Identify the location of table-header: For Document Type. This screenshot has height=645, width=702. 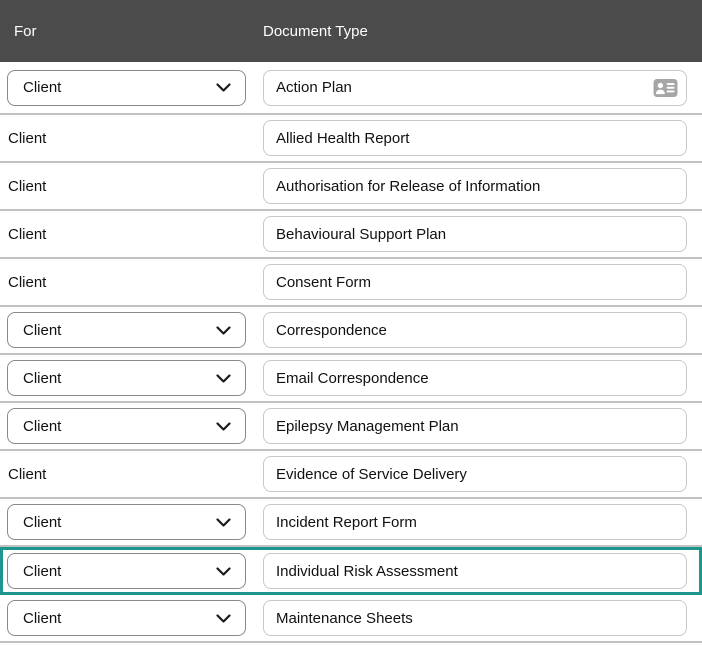
(351, 31).